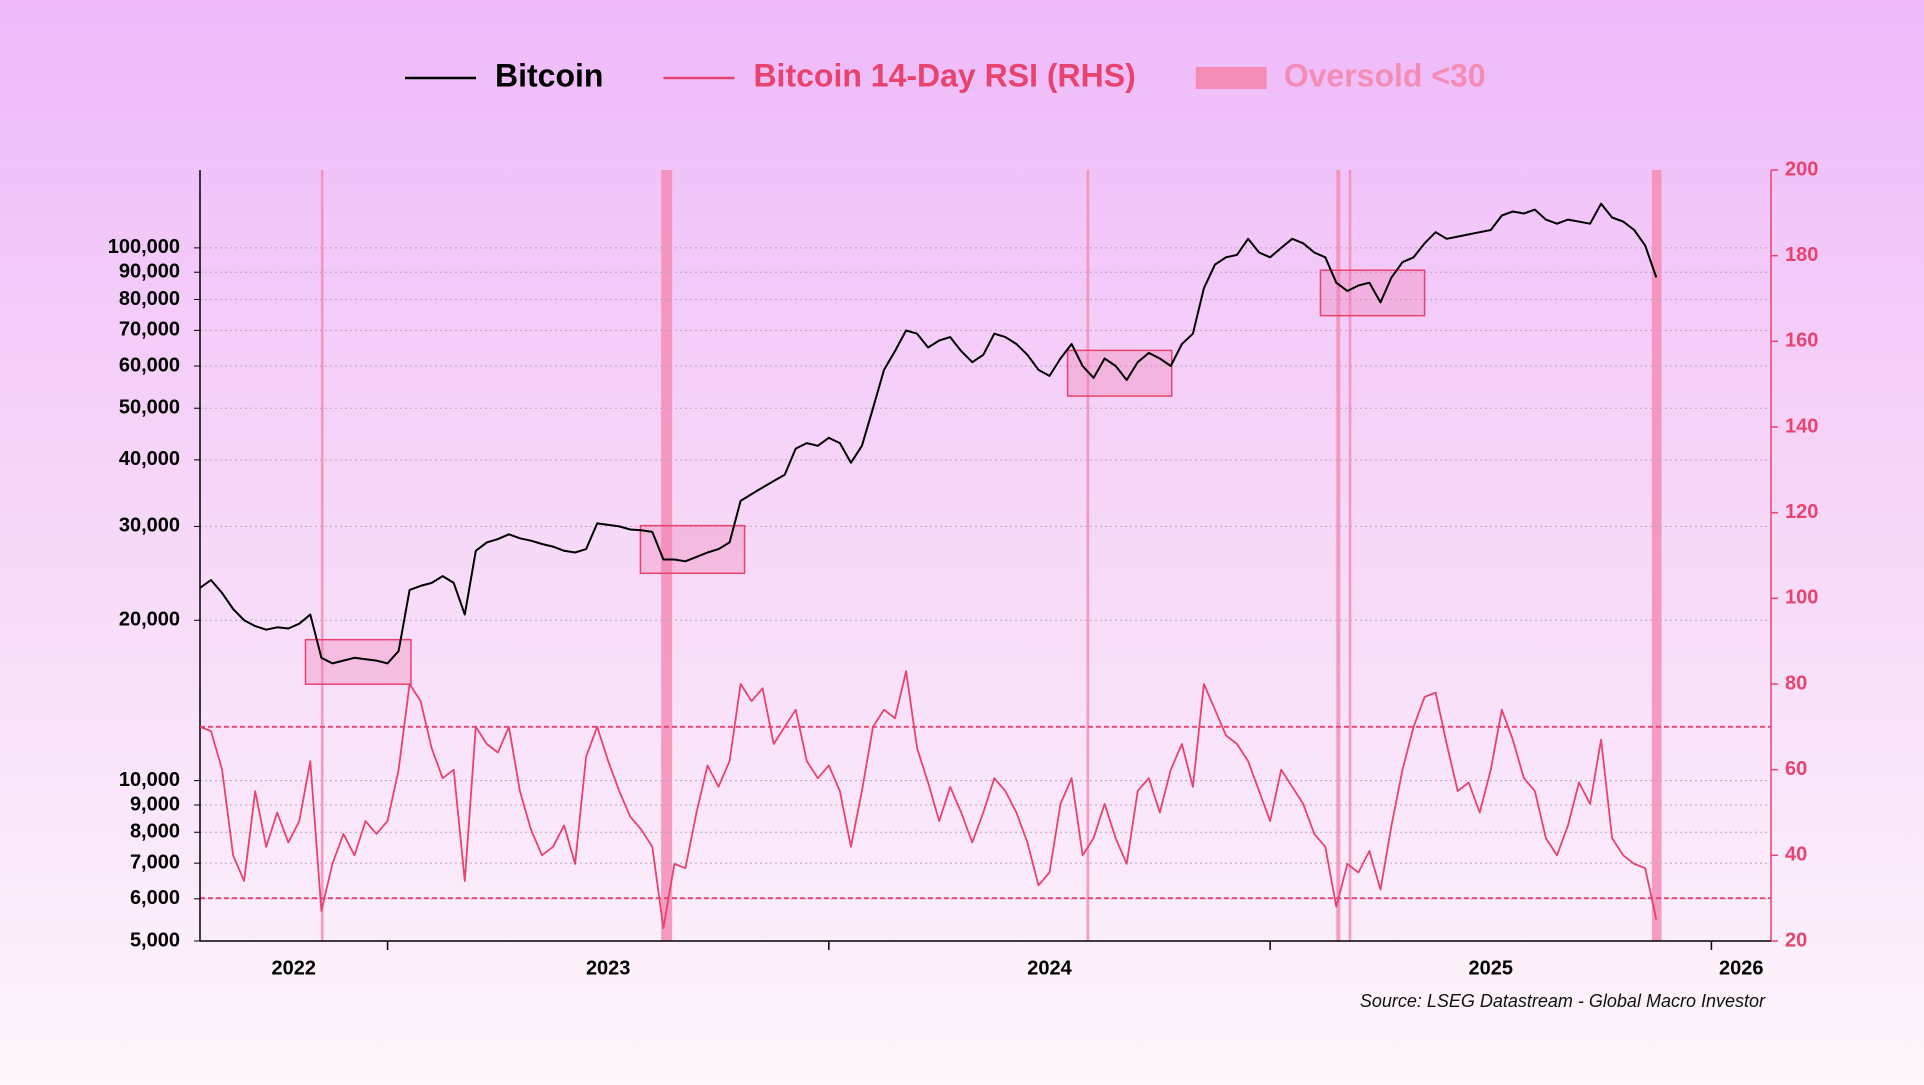 The image size is (1924, 1085). I want to click on y2-tick-label: 60, so click(1796, 769).